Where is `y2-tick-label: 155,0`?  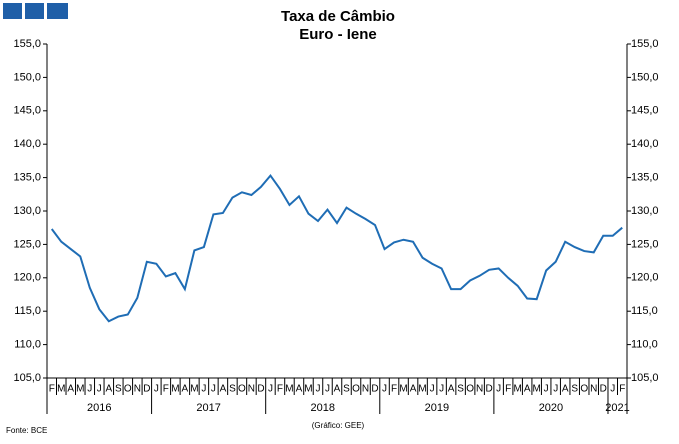 y2-tick-label: 155,0 is located at coordinates (645, 44).